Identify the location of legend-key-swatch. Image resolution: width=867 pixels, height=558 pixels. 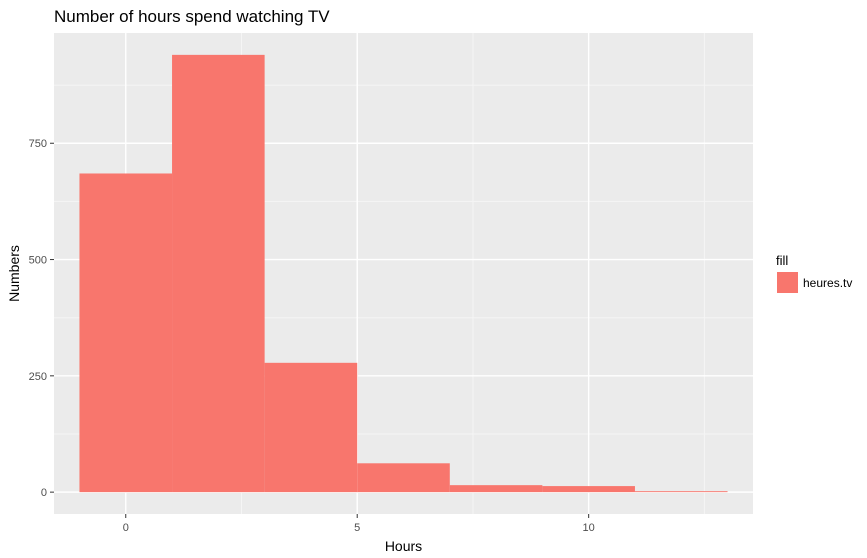
(787, 282).